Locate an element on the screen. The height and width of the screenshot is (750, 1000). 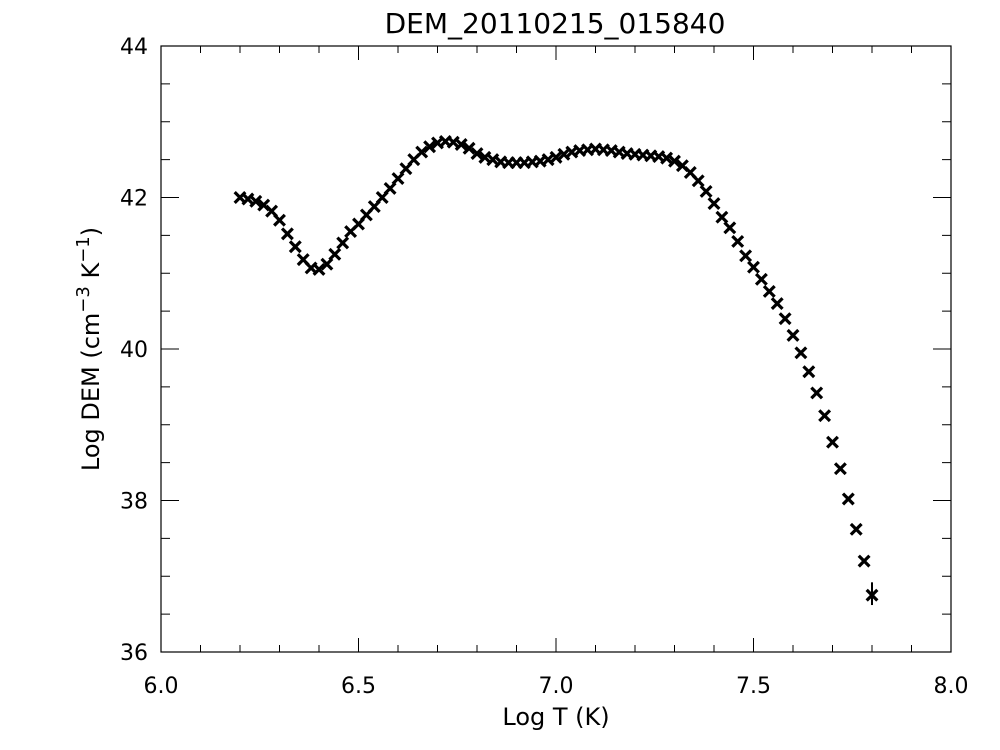
x-tick-label: 6.5 is located at coordinates (358, 686).